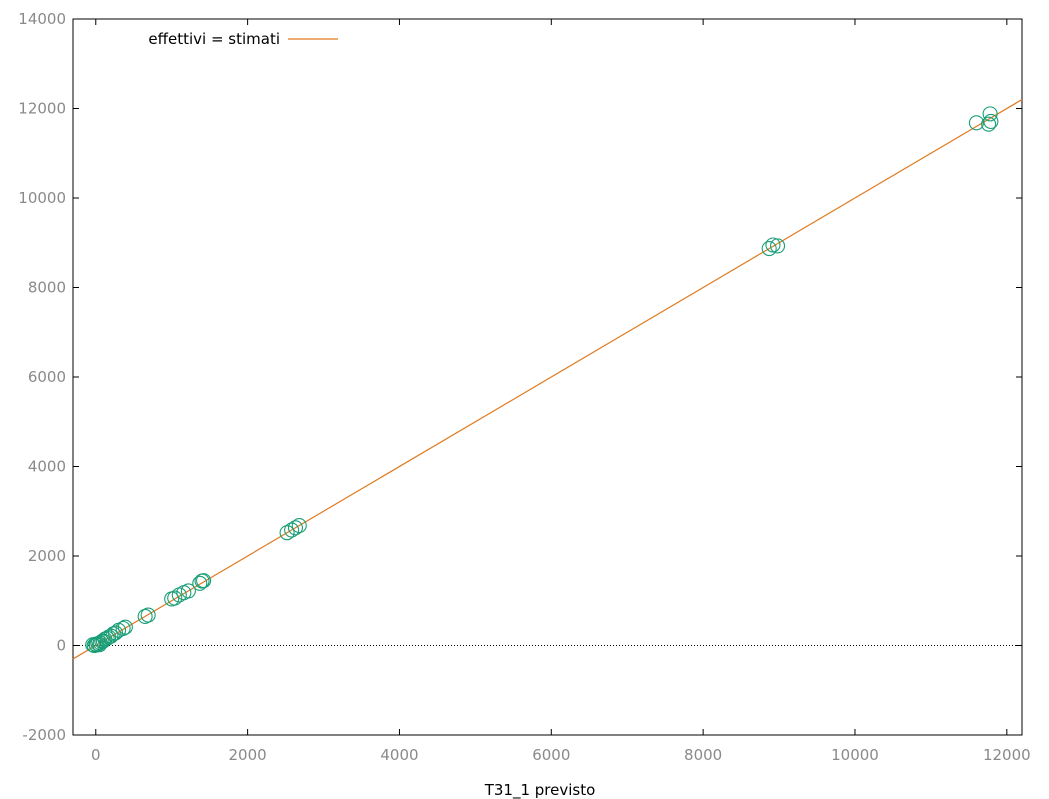 This screenshot has width=1049, height=799. I want to click on x-tick-label: 2000, so click(248, 755).